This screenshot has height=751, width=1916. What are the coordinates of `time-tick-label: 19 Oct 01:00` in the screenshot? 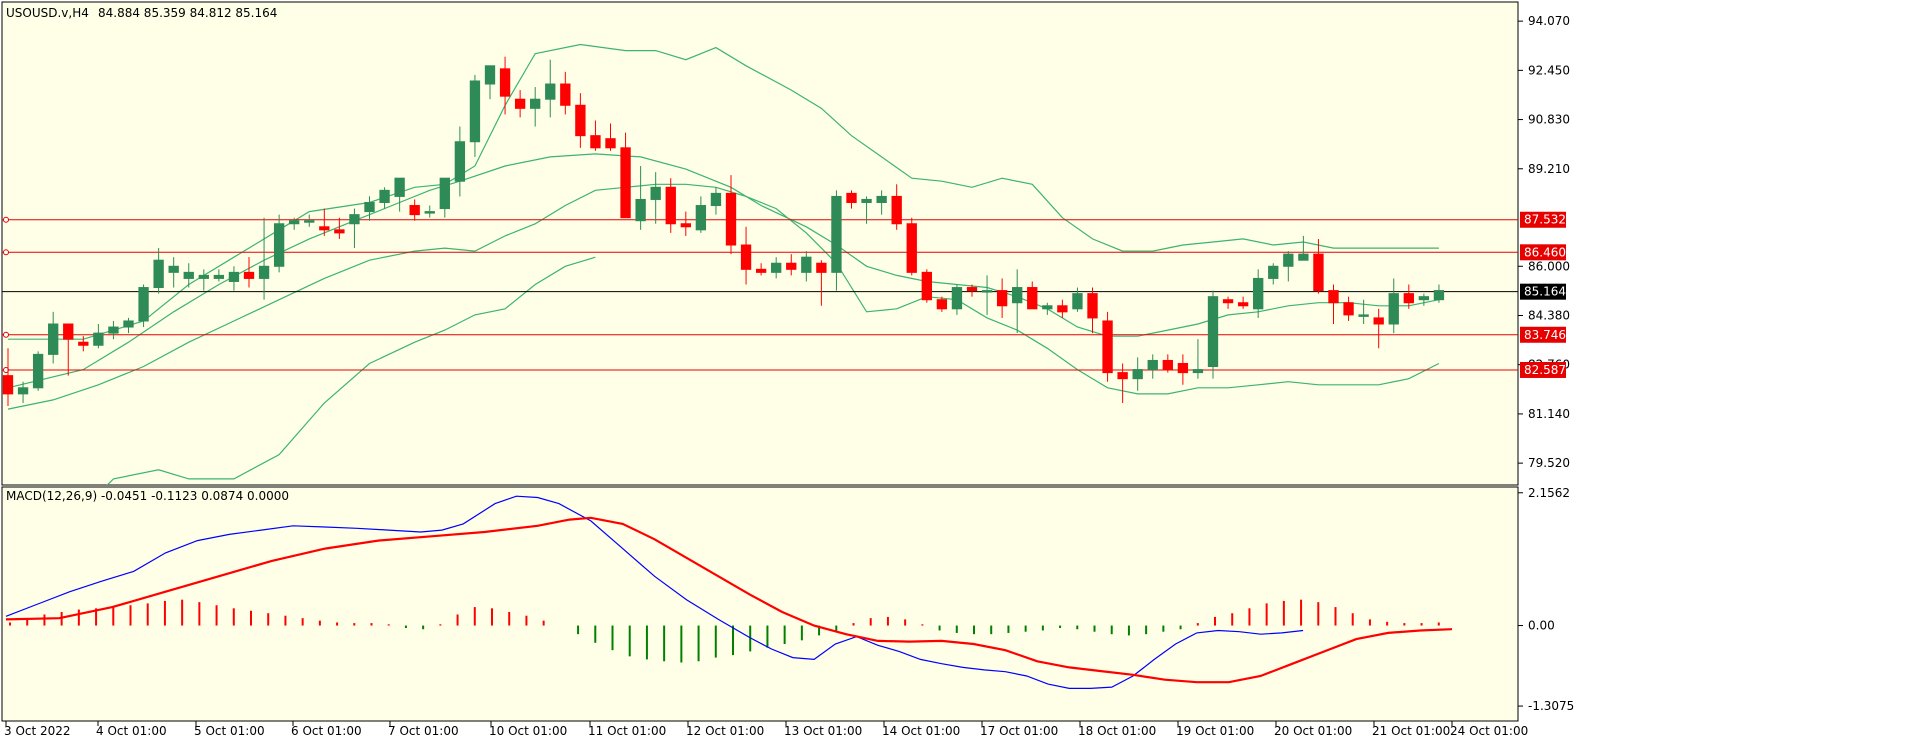 It's located at (1215, 731).